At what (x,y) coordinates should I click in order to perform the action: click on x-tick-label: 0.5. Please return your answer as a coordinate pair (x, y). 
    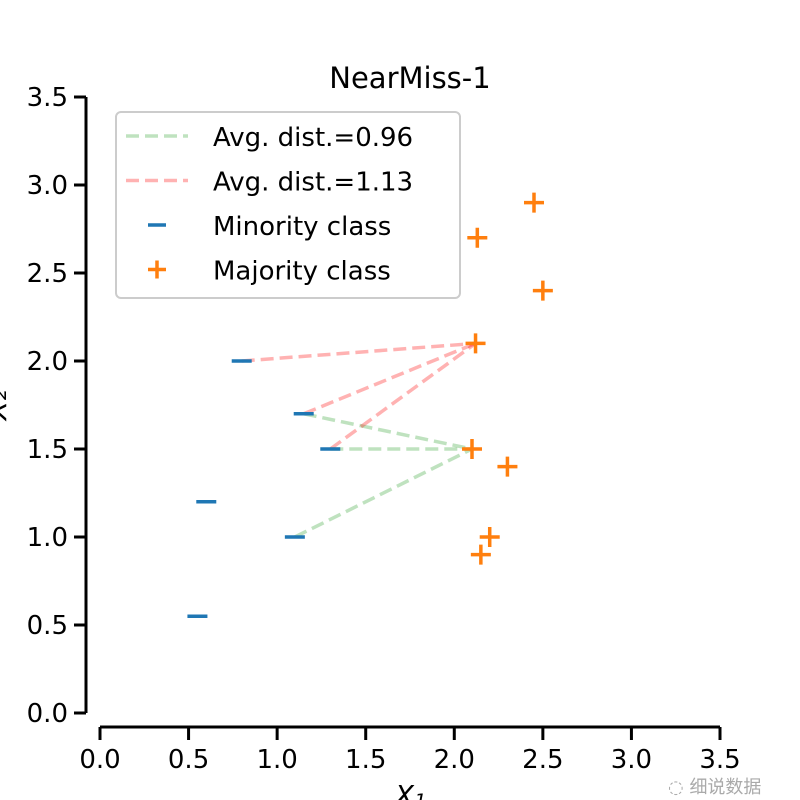
    Looking at the image, I should click on (188, 760).